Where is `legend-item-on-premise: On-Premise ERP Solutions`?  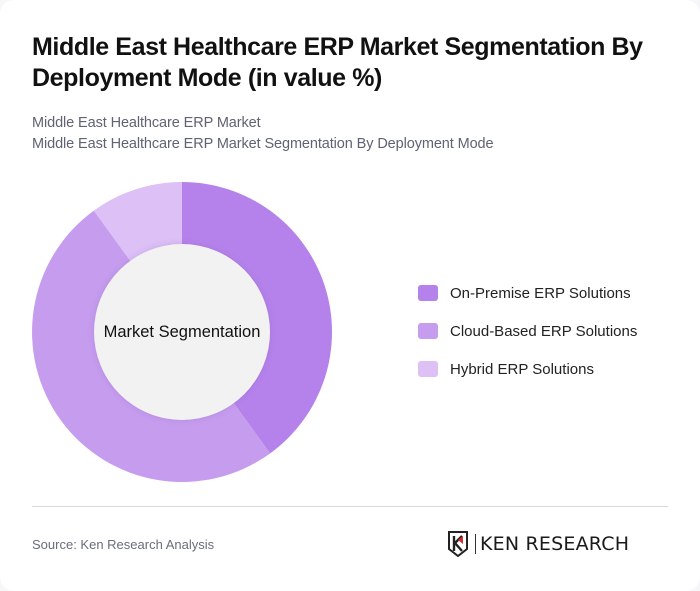 legend-item-on-premise: On-Premise ERP Solutions is located at coordinates (527, 293).